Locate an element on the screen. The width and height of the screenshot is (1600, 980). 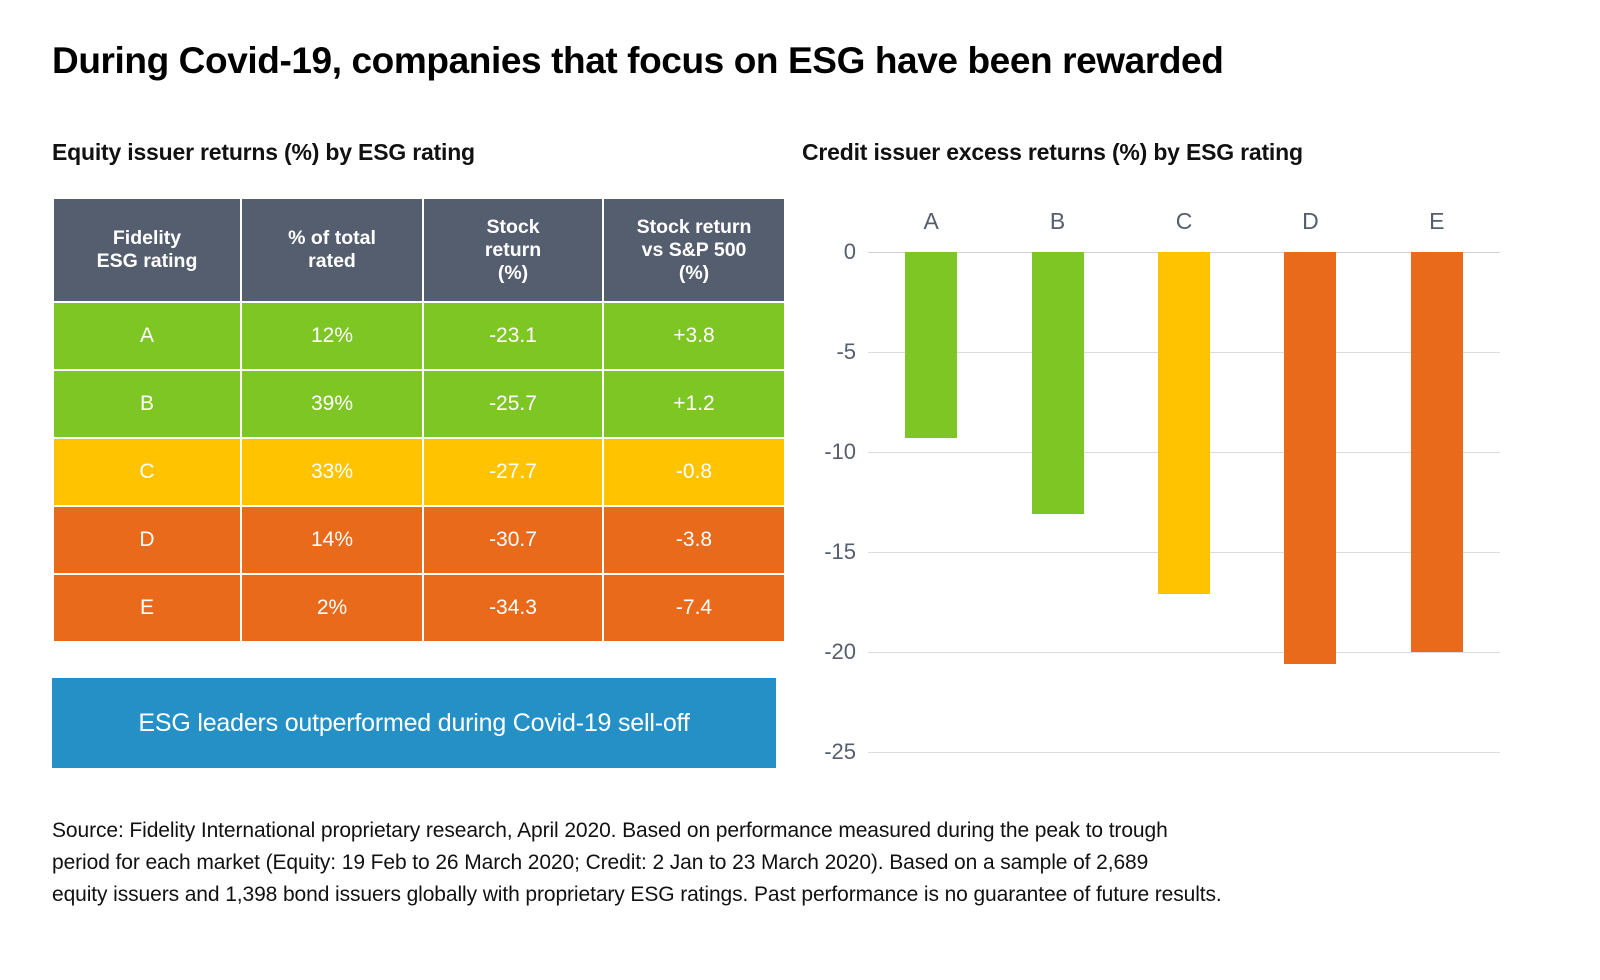
header-line: Stock is located at coordinates (513, 226).